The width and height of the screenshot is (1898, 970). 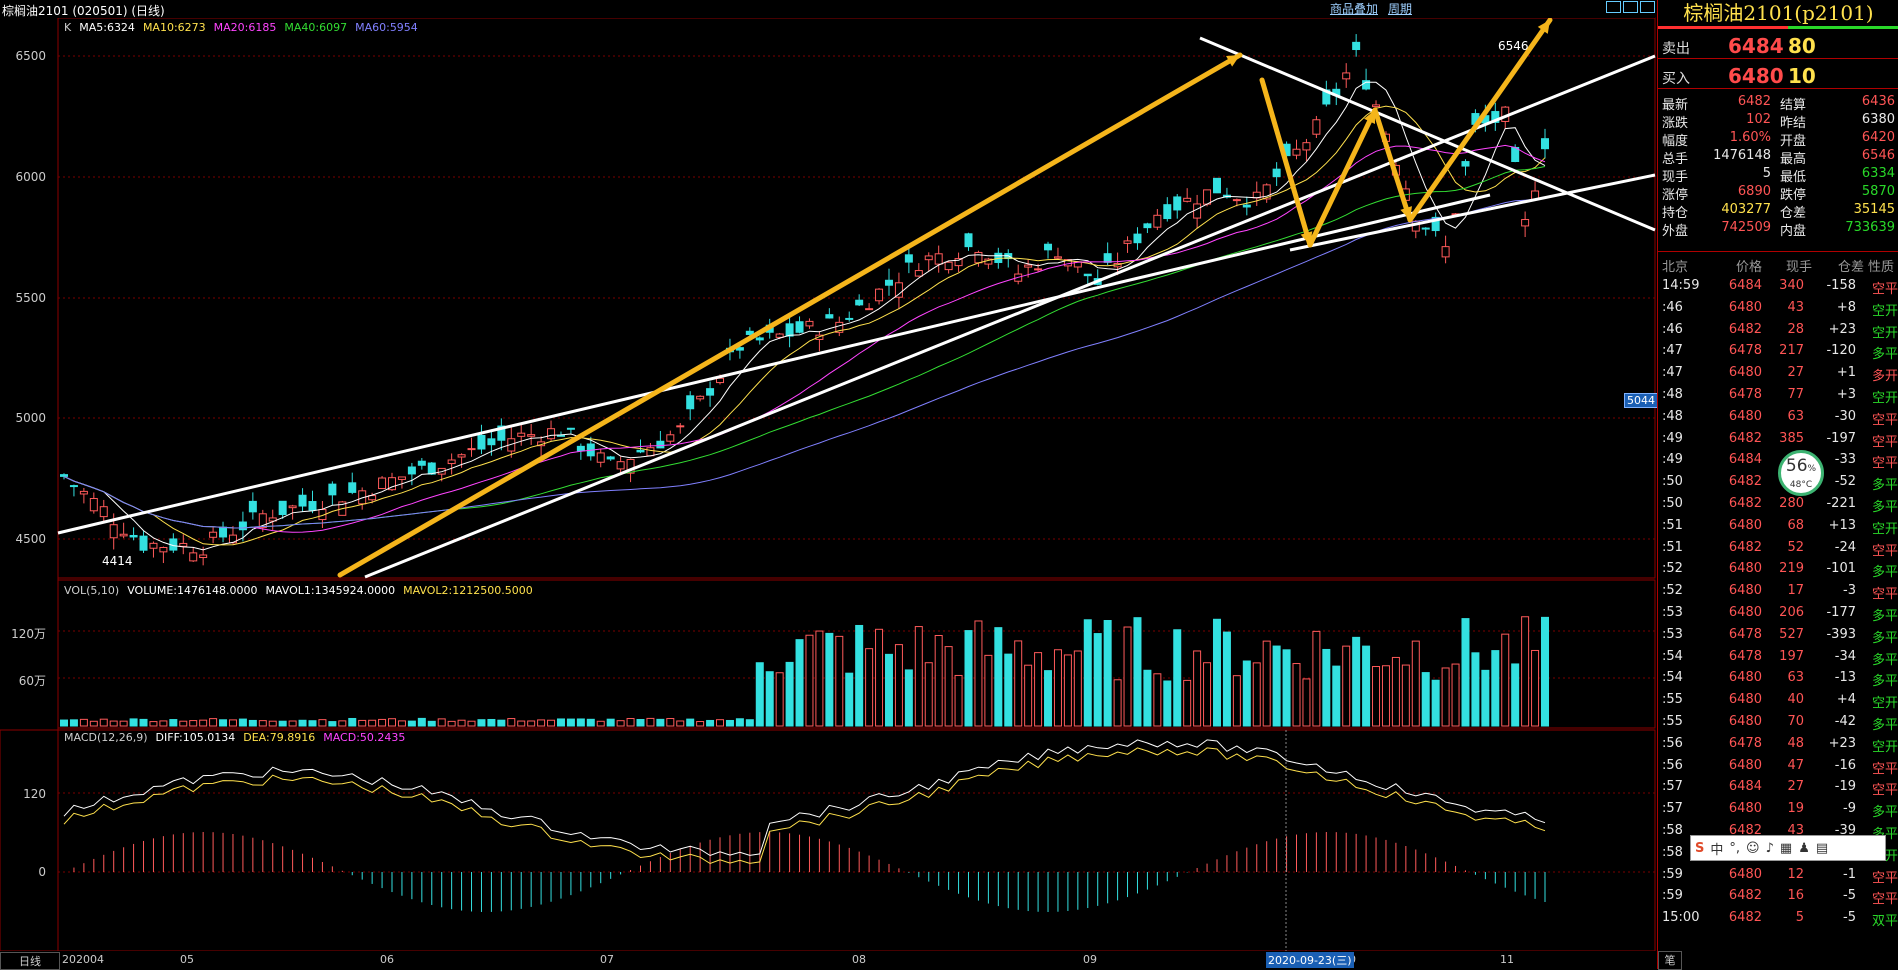 What do you see at coordinates (1746, 209) in the screenshot?
I see `stat-value: 403277` at bounding box center [1746, 209].